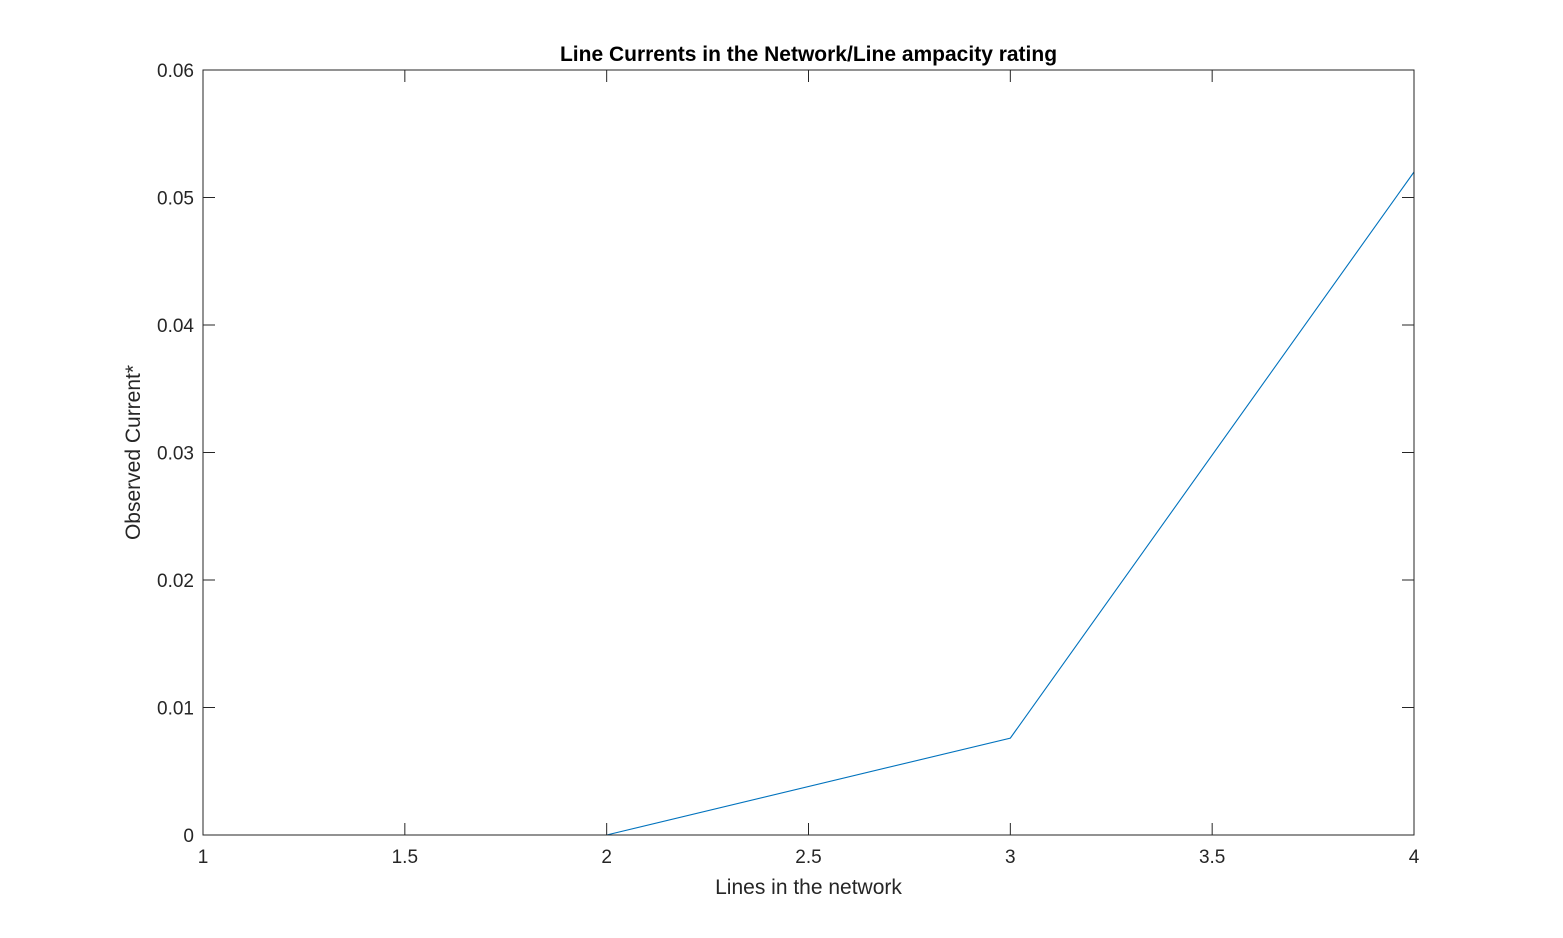 This screenshot has width=1563, height=938. I want to click on x-axis-label: Lines in the network, so click(808, 887).